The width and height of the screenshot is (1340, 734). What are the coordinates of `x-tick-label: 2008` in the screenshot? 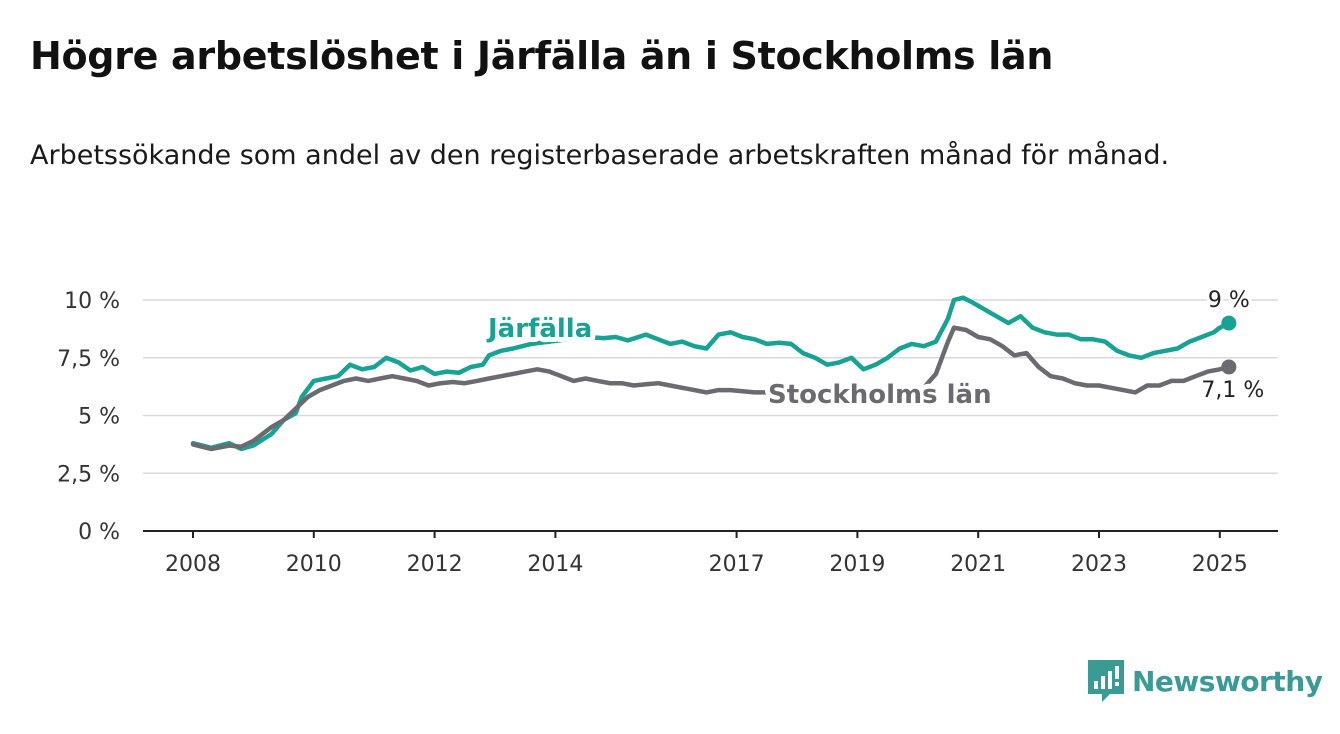 It's located at (193, 564).